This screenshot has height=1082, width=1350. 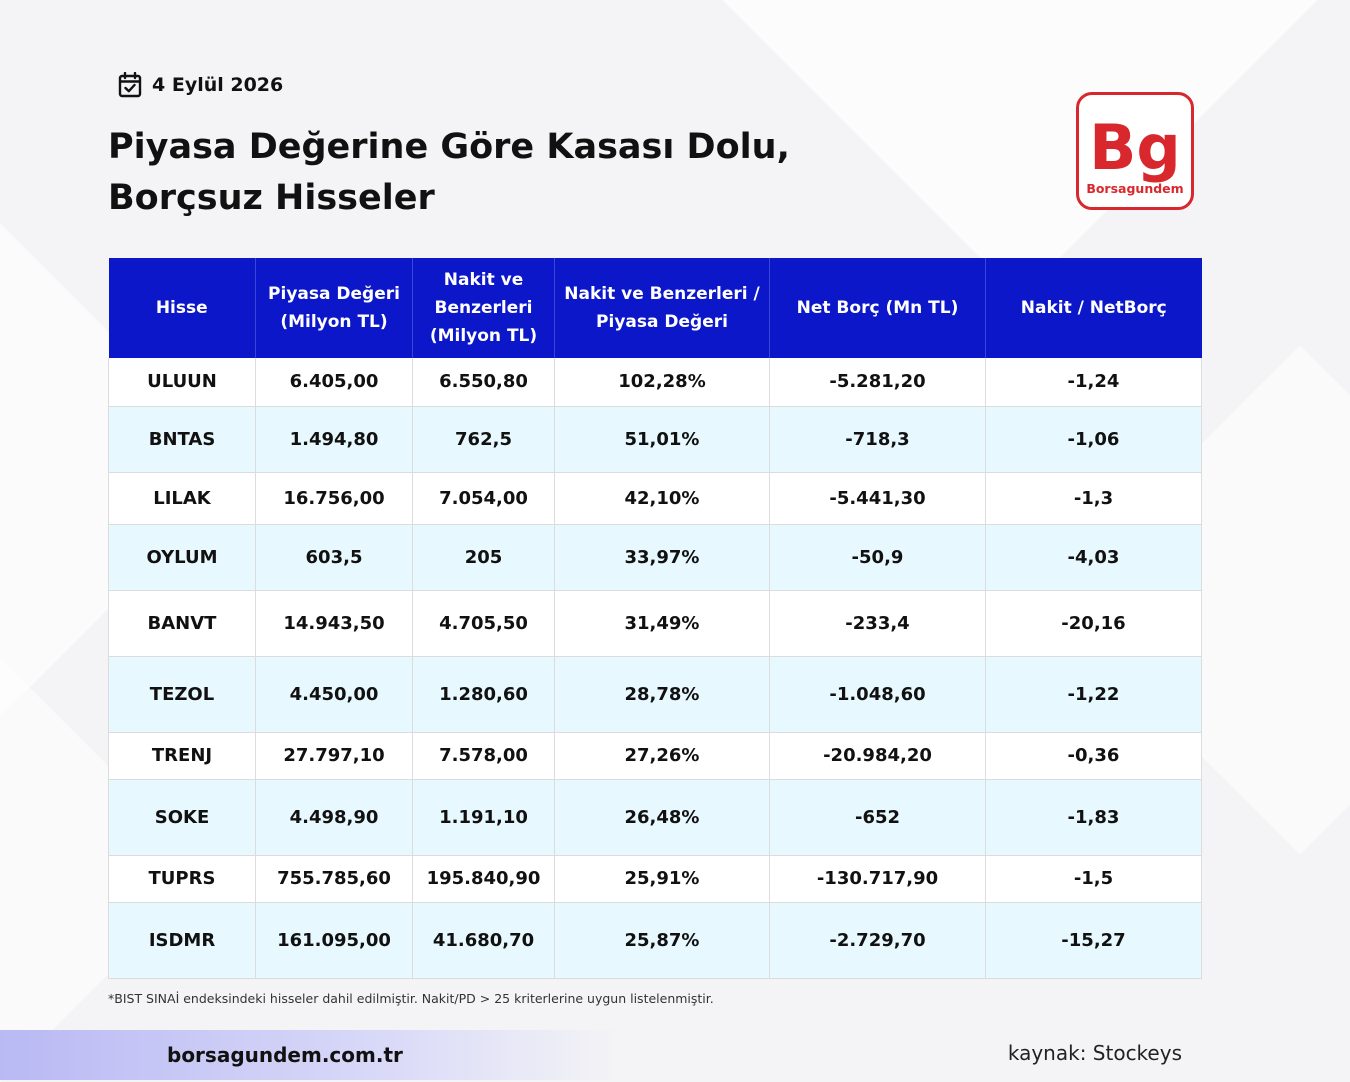 I want to click on column-header-nakit: Nakit ve Benzerleri (Milyon TL), so click(x=483, y=308).